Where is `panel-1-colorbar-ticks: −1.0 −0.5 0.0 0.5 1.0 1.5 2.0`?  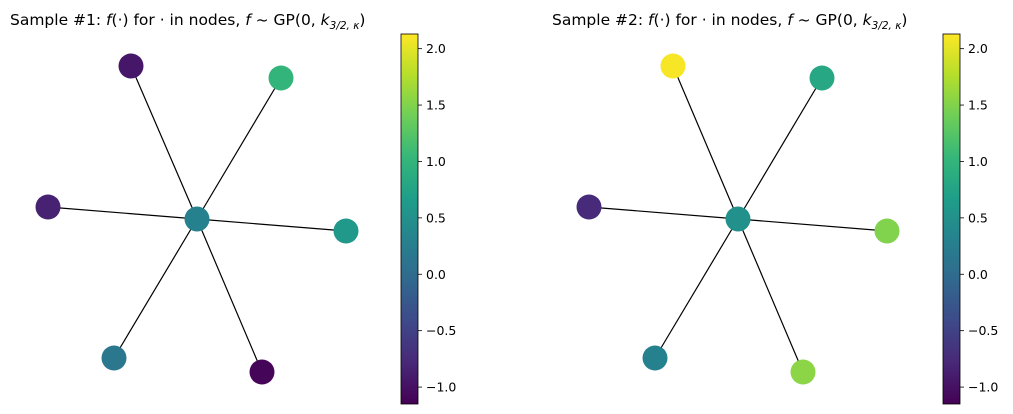 panel-1-colorbar-ticks: −1.0 −0.5 0.0 0.5 1.0 1.5 2.0 is located at coordinates (437, 218).